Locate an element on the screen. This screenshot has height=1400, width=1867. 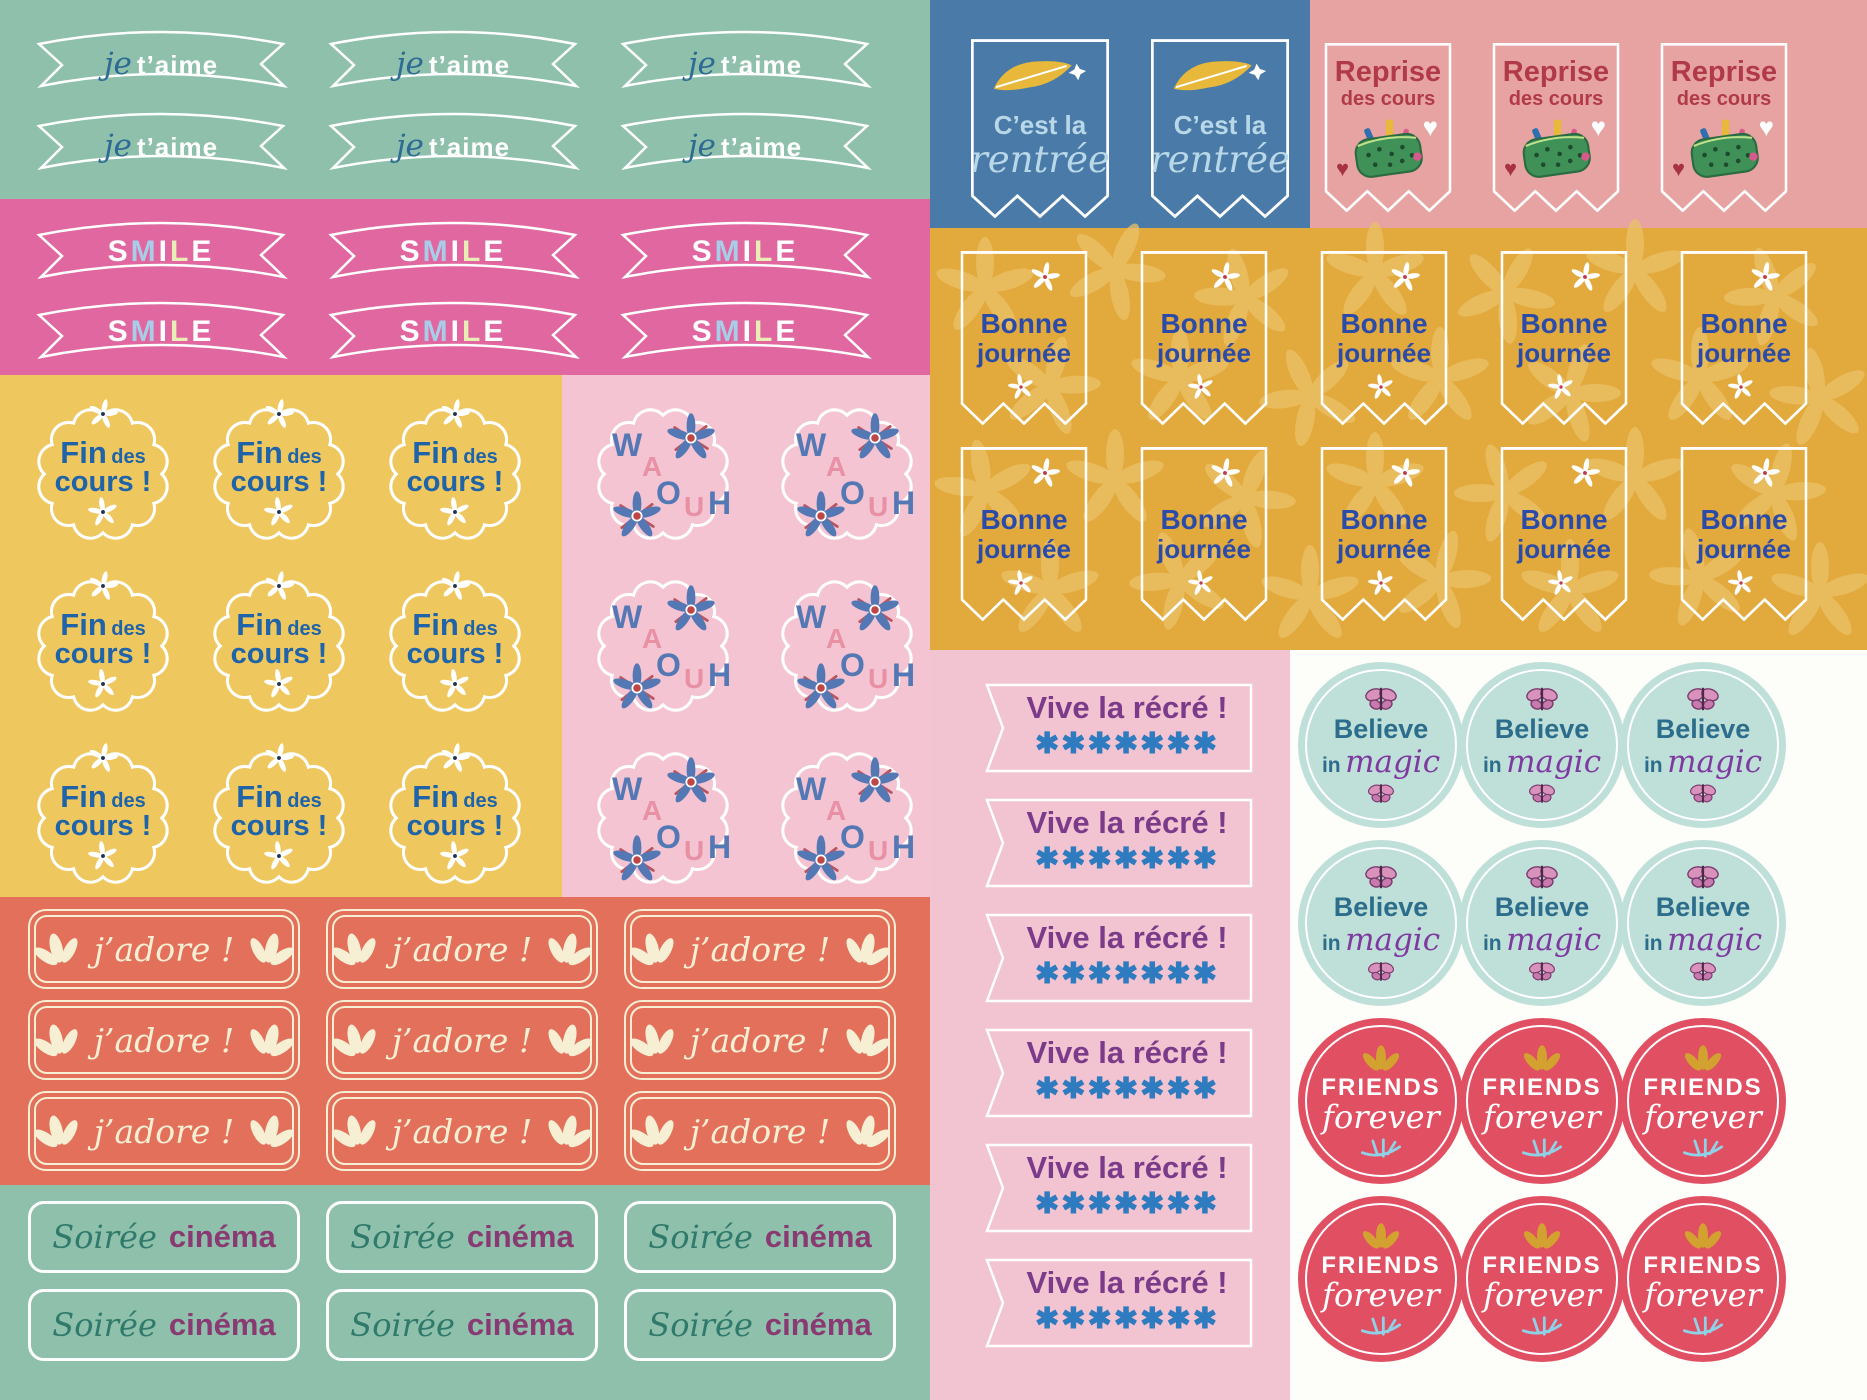
smile-letter: L is located at coordinates (765, 331).